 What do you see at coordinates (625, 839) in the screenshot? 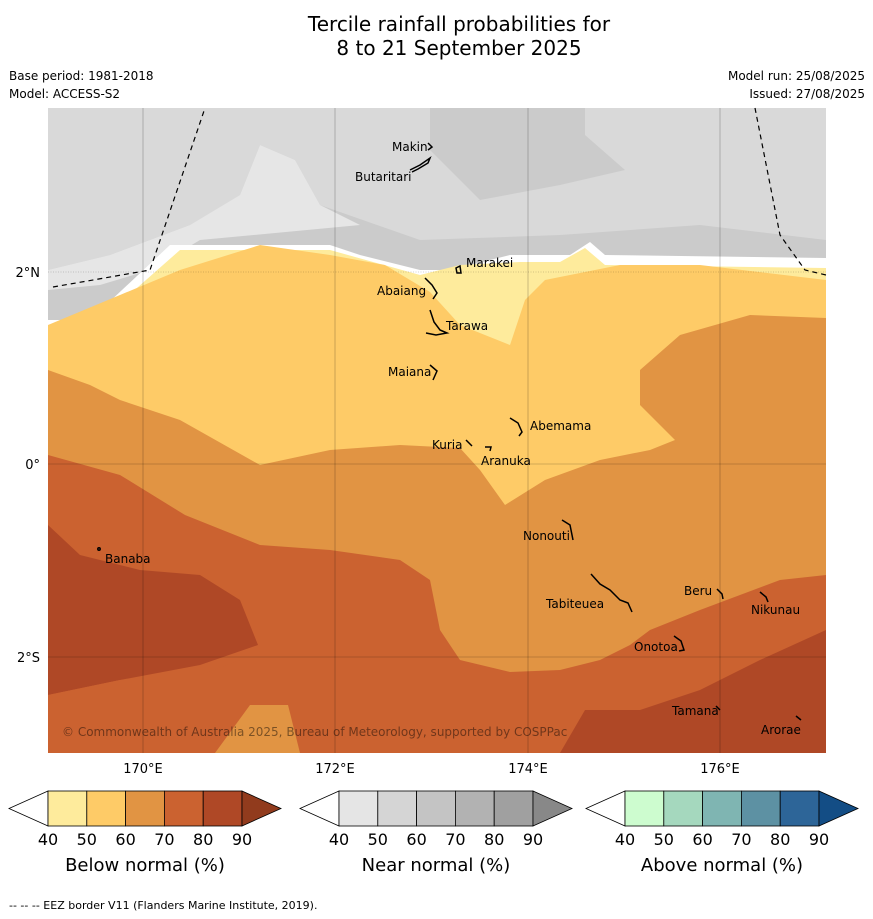
I see `above-normal-colorbar-tick: 40` at bounding box center [625, 839].